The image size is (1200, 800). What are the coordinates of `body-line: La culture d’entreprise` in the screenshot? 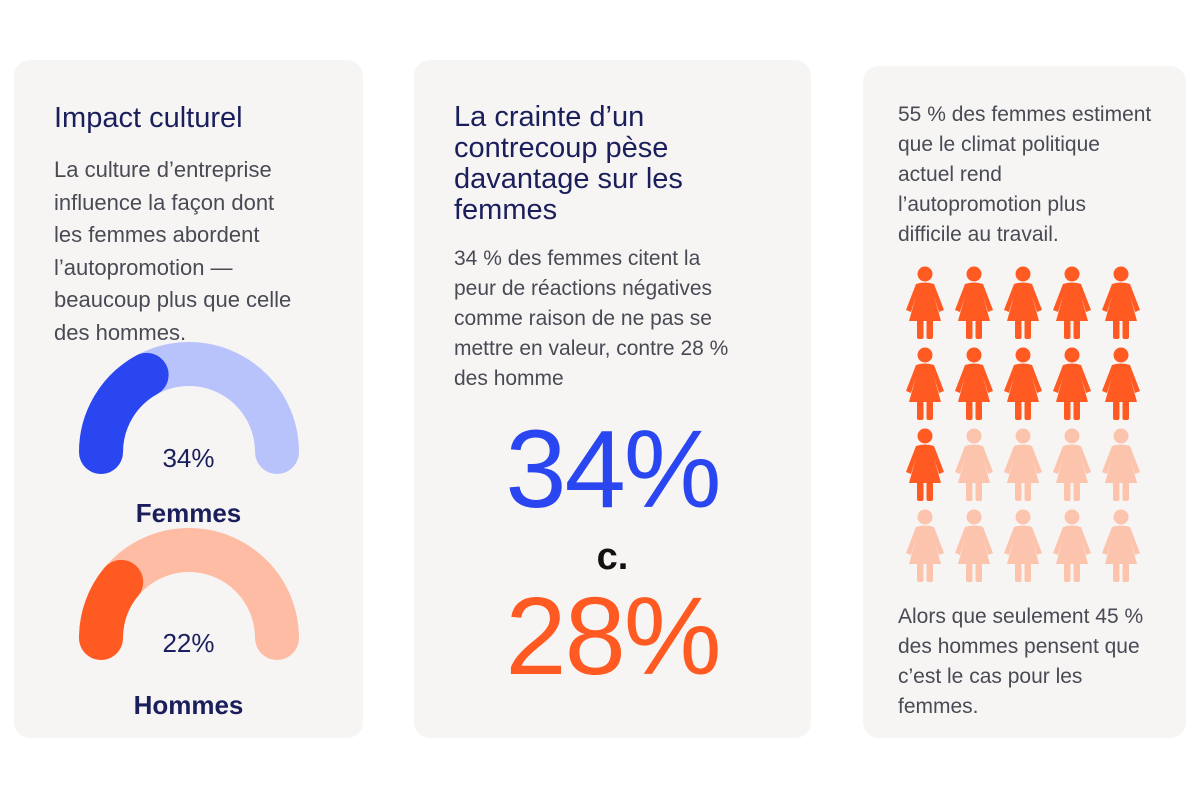 It's located at (163, 169).